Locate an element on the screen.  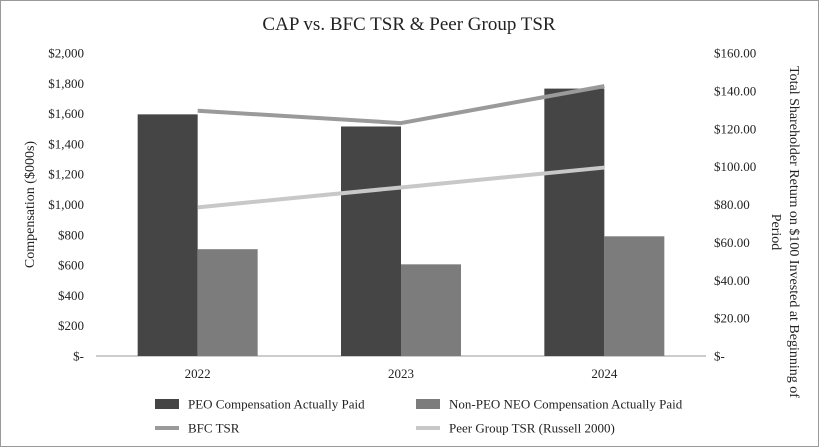
left-tick-label: $1,200 is located at coordinates (66, 174).